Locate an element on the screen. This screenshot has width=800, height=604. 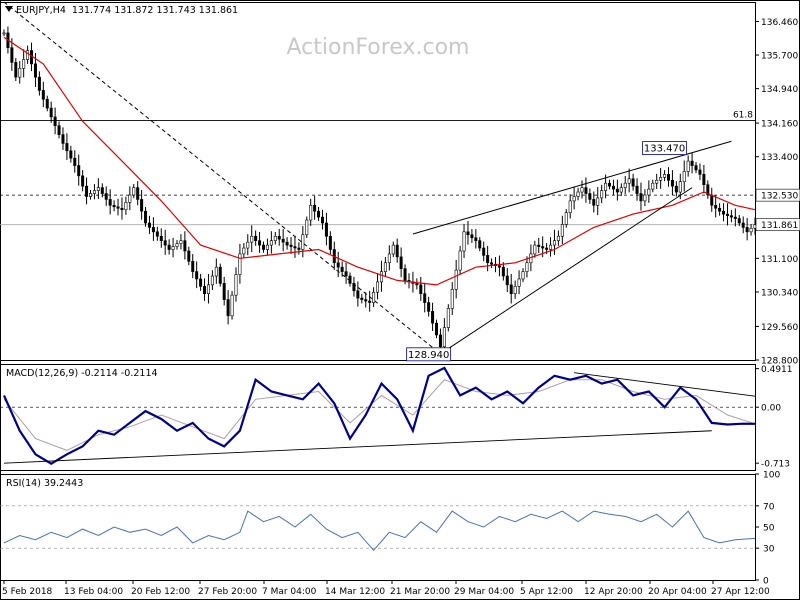
price-annotation-label: 128.940 is located at coordinates (428, 355).